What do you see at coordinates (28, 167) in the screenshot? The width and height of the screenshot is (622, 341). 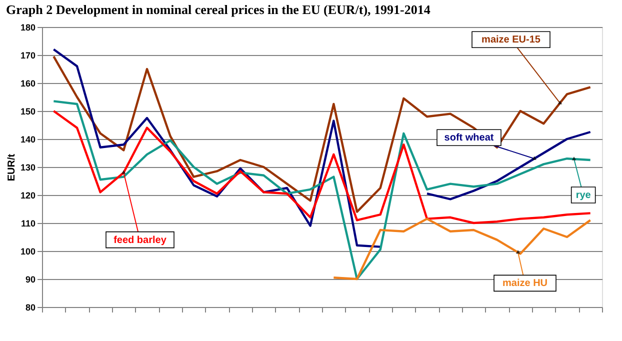 I see `y-tick-label: 130` at bounding box center [28, 167].